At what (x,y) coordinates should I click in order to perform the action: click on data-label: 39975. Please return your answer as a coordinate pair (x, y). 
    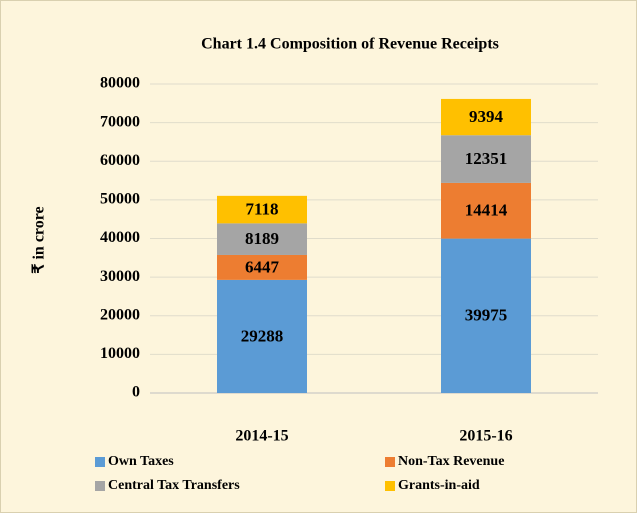
    Looking at the image, I should click on (486, 315).